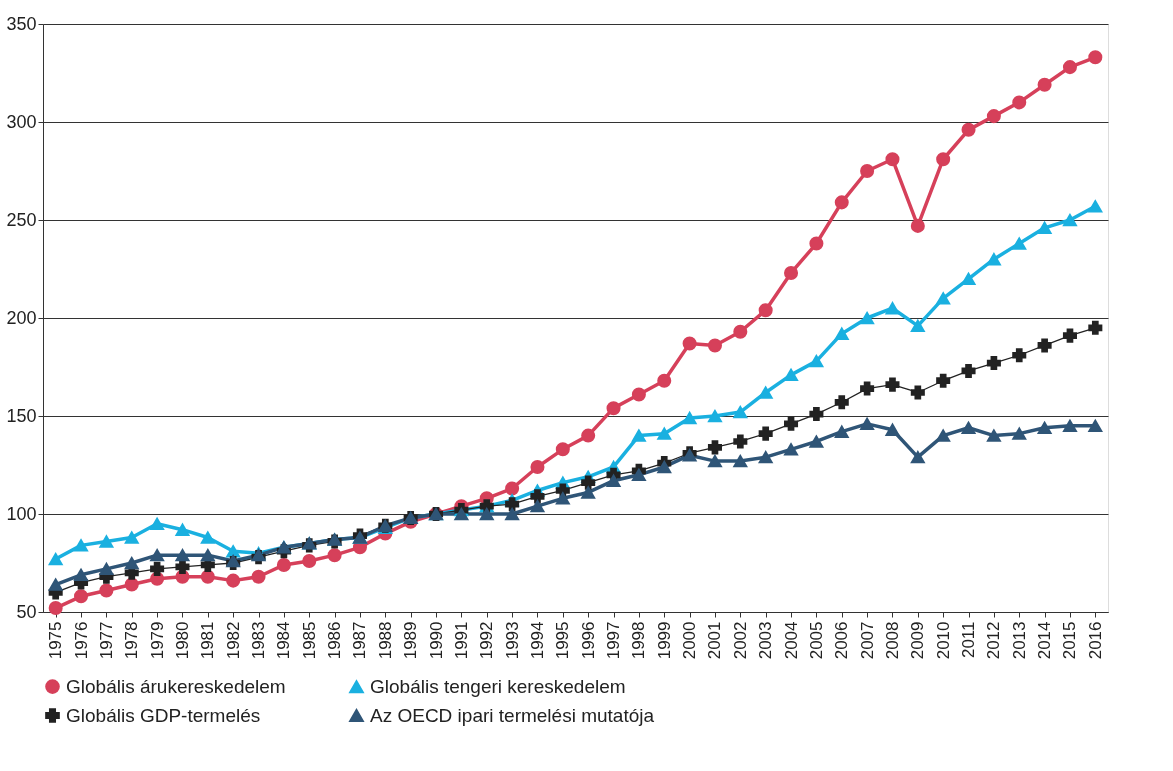 This screenshot has width=1173, height=771. Describe the element at coordinates (259, 640) in the screenshot. I see `x-tick-label: 1983` at that location.